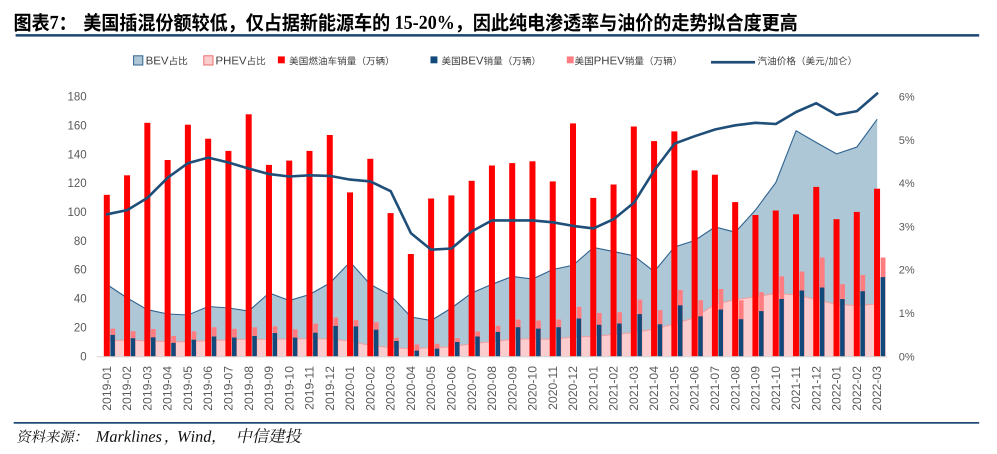  Describe the element at coordinates (80, 300) in the screenshot. I see `svg-text: 40` at that location.